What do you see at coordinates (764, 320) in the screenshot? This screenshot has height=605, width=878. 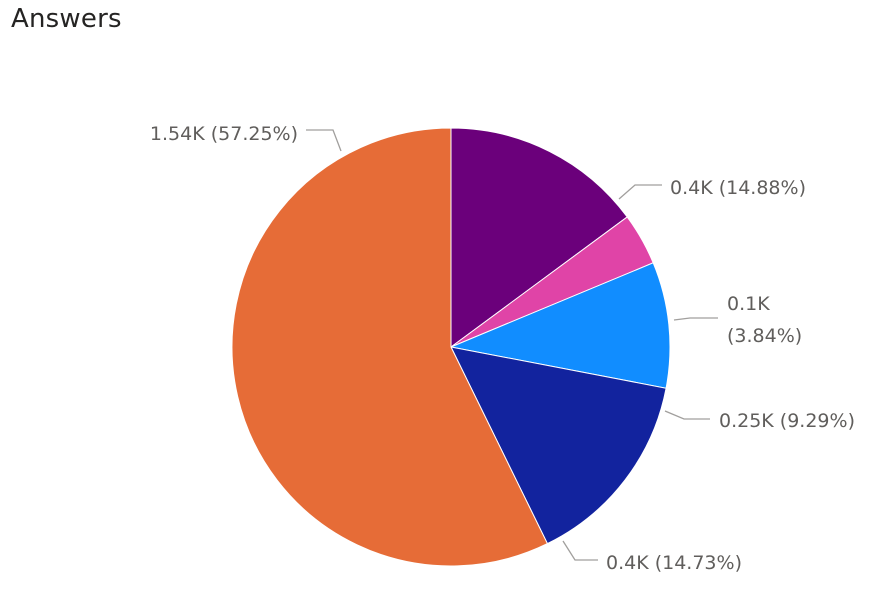 I see `data-label-2: 0.1K (3.84%)` at bounding box center [764, 320].